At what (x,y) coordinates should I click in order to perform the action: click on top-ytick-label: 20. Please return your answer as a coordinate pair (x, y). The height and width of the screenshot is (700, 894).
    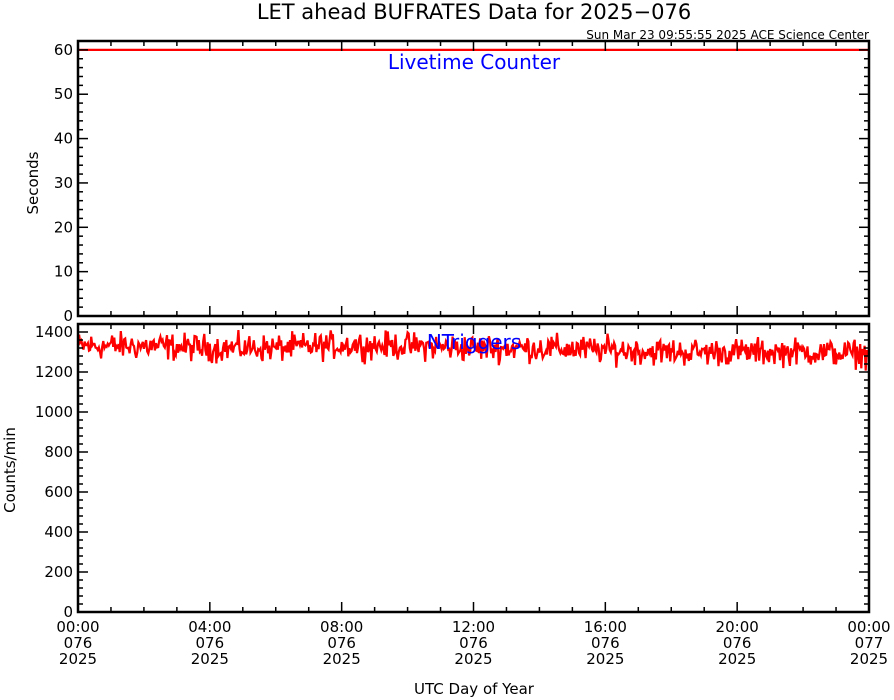
    Looking at the image, I should click on (63, 227).